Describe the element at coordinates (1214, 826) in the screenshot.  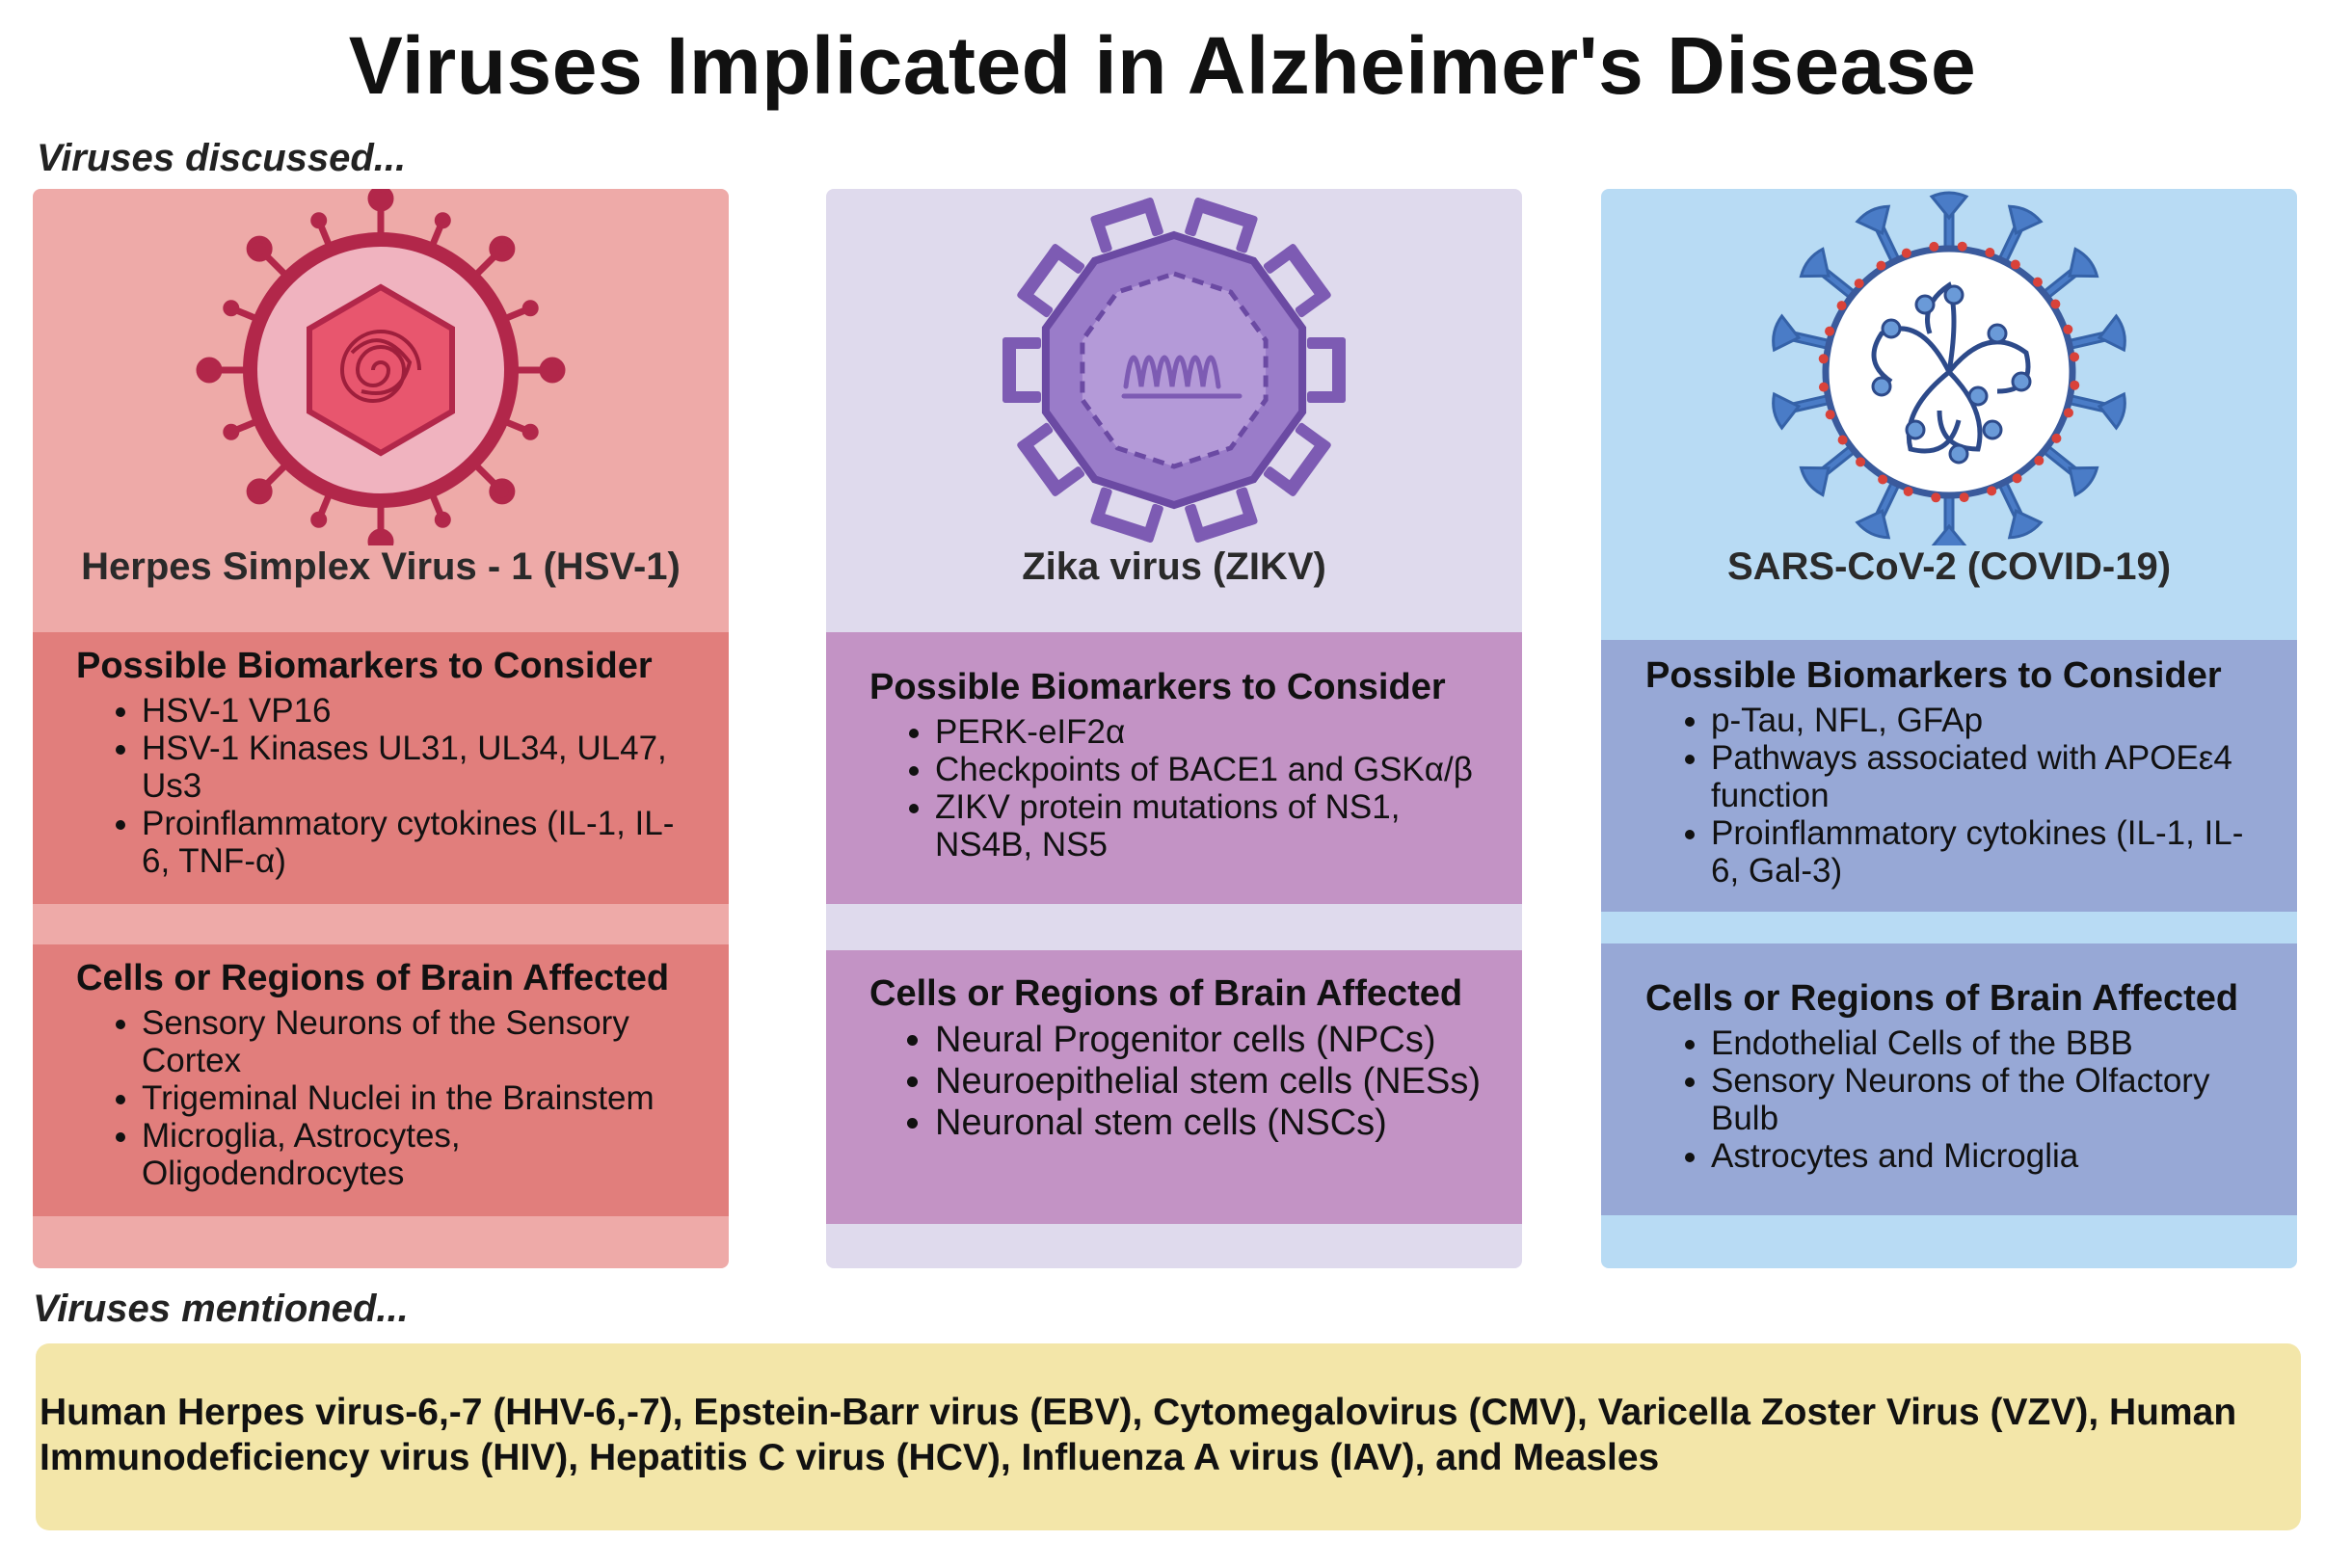
I see `biomarker-item: ZIKV protein mutations of NS1, NS4B, NS5` at that location.